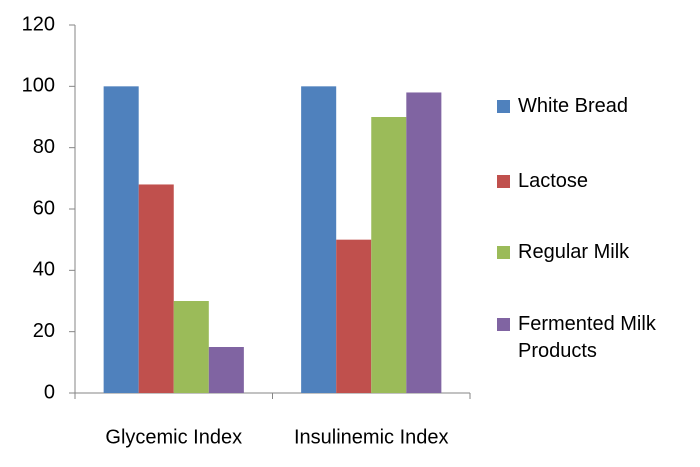  Describe the element at coordinates (38, 24) in the screenshot. I see `y-tick-label: 120` at that location.